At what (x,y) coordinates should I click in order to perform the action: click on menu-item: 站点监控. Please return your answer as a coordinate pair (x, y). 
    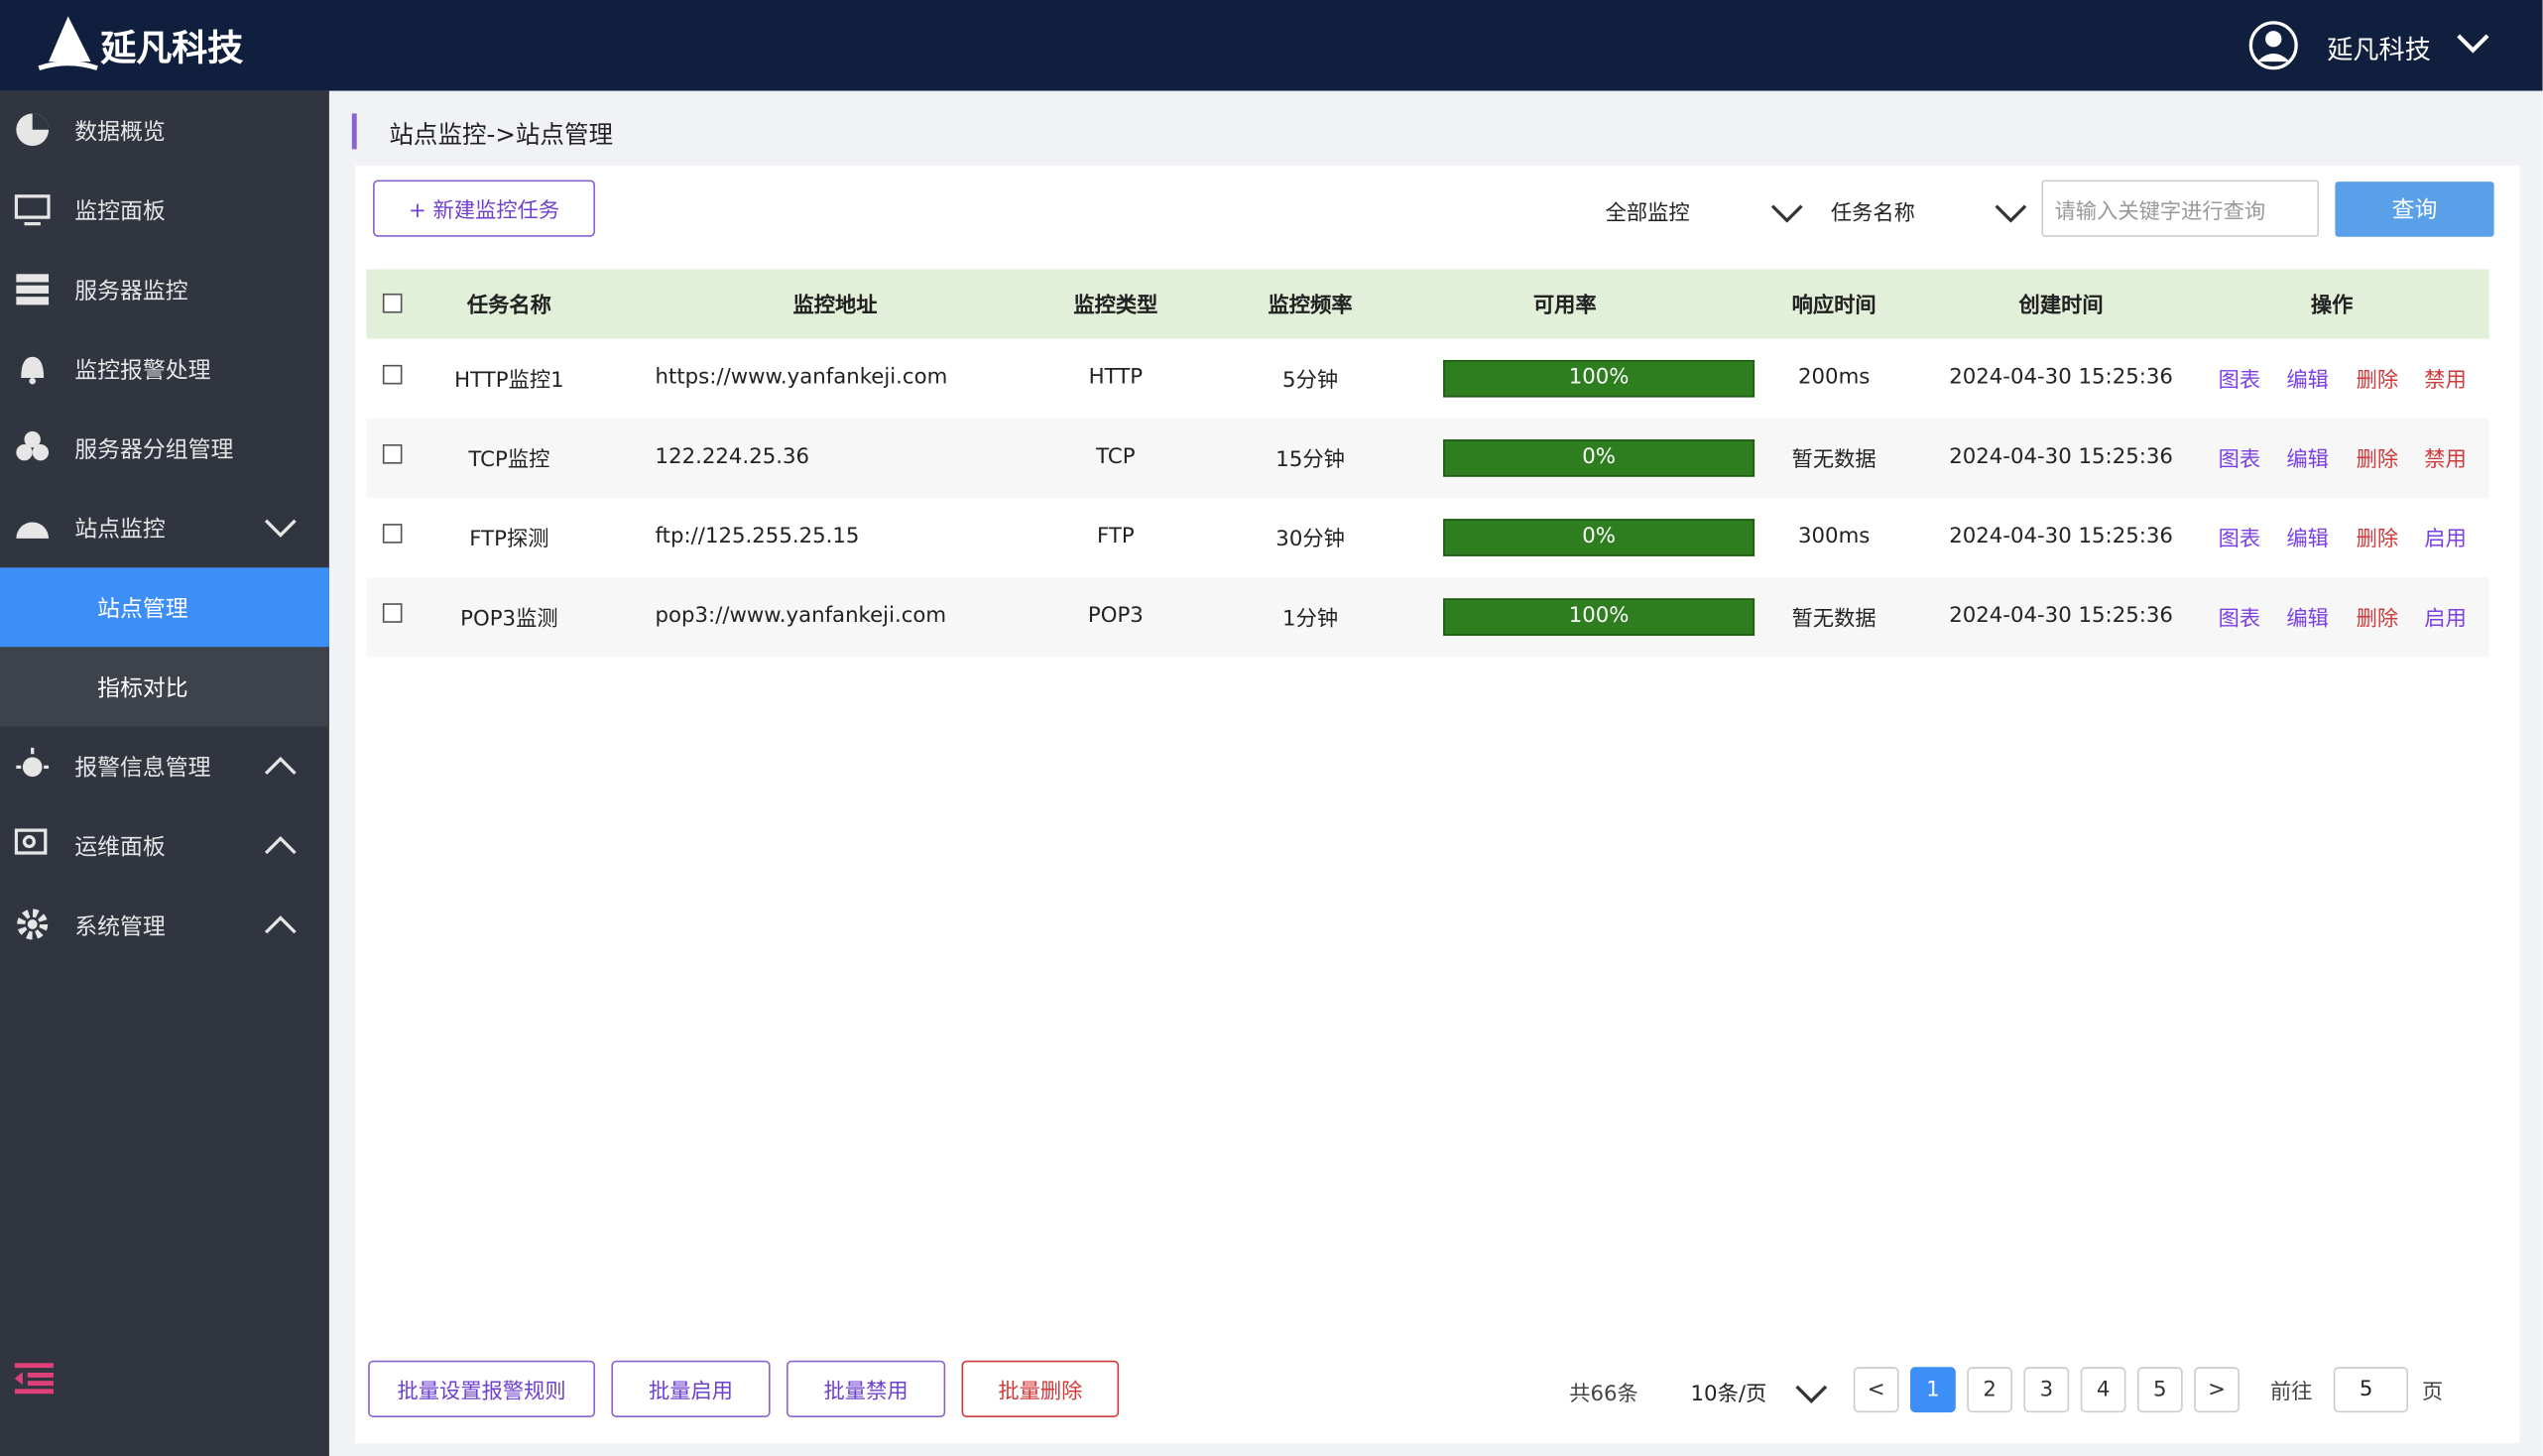
    Looking at the image, I should click on (164, 527).